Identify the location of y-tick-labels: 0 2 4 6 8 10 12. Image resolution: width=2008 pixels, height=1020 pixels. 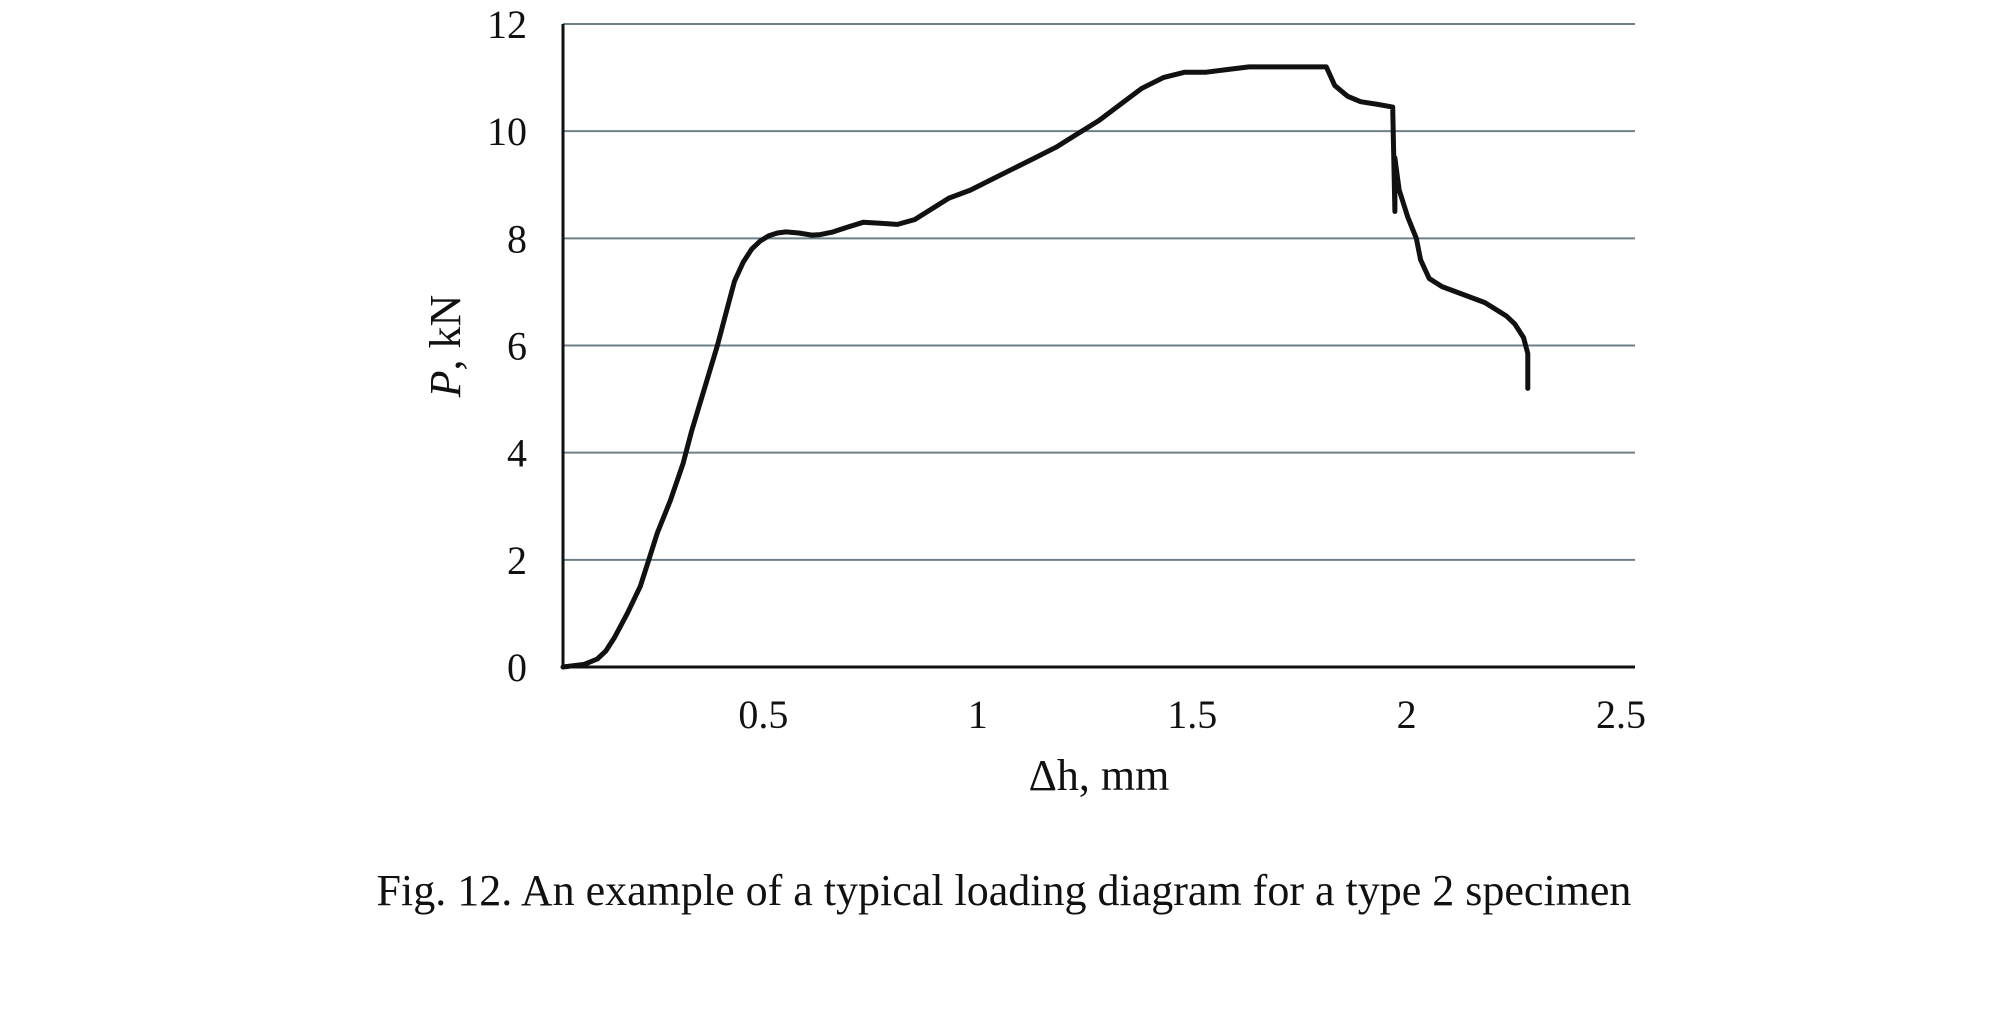
(507, 346).